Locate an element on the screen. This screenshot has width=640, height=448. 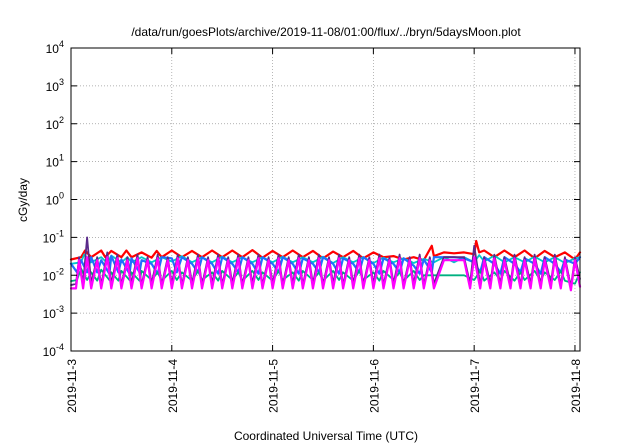
x-tick-label: 2019-11-4 is located at coordinates (173, 386).